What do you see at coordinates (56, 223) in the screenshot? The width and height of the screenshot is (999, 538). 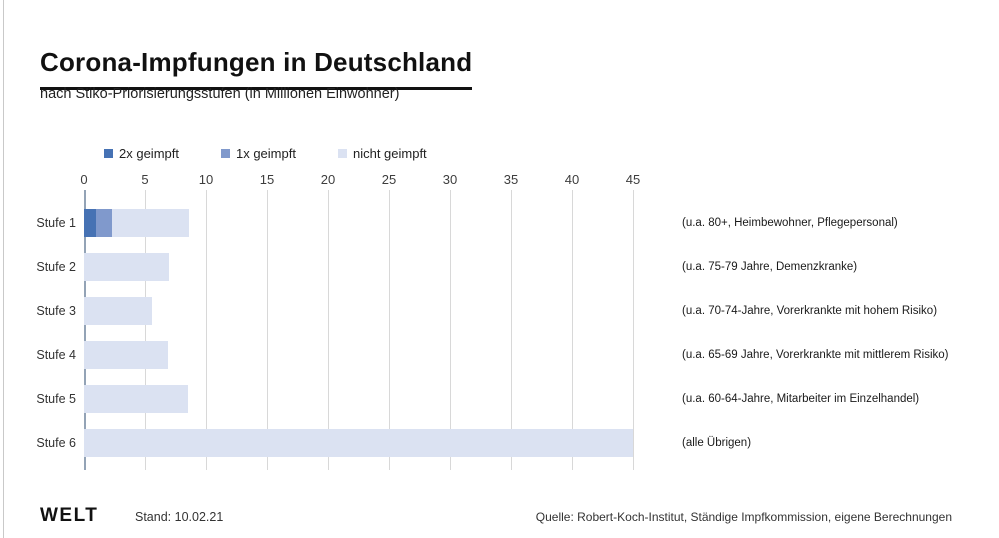 I see `row-label-stufe-1: Stufe 1` at bounding box center [56, 223].